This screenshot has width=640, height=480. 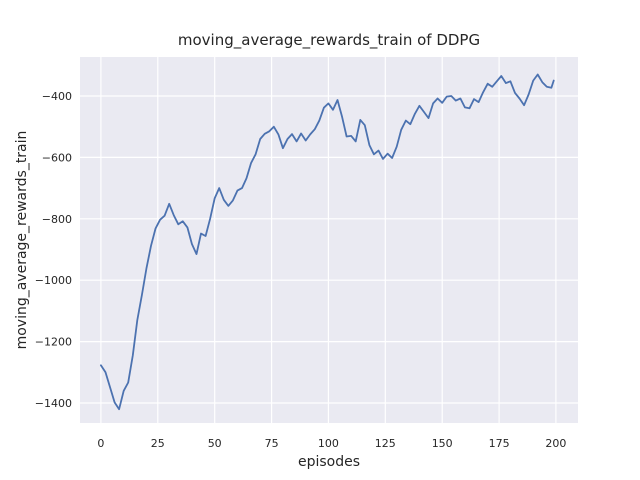 I want to click on y-tick-label: −1000, so click(x=53, y=280).